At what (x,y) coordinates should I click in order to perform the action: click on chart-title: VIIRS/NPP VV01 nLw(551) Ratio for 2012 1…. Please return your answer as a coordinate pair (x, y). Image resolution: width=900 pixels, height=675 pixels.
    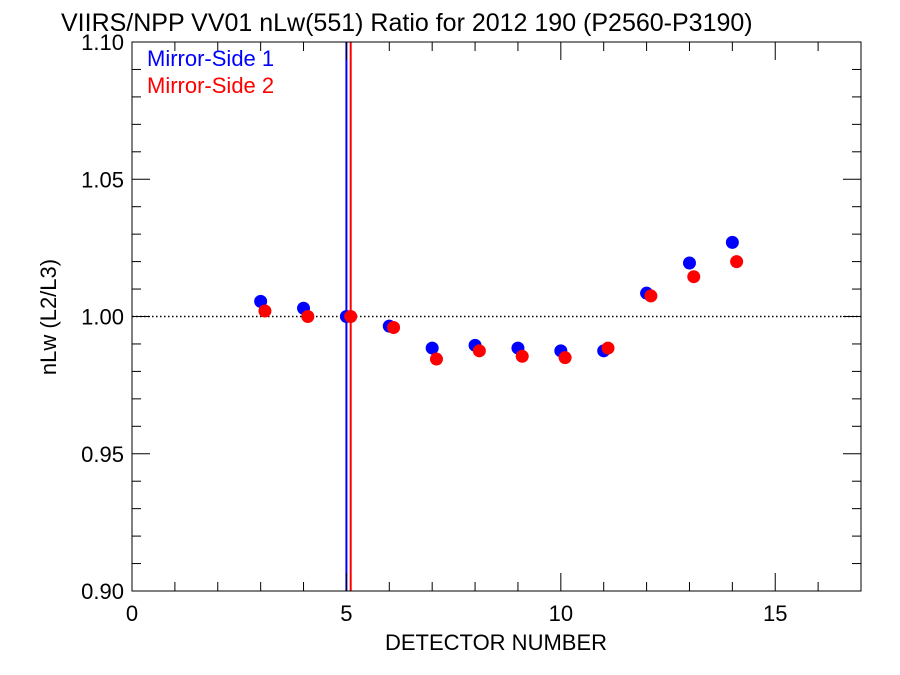
    Looking at the image, I should click on (407, 23).